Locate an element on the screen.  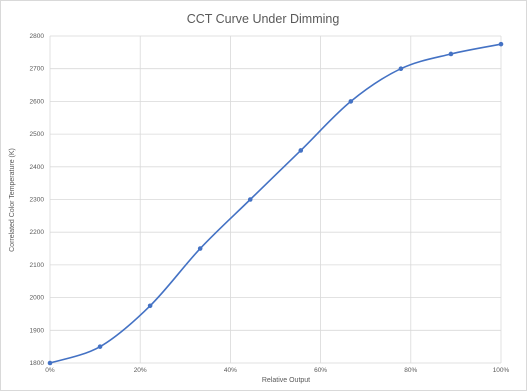
x-tick-labels: 0% 20% 40% 60% 80% 100% is located at coordinates (277, 370).